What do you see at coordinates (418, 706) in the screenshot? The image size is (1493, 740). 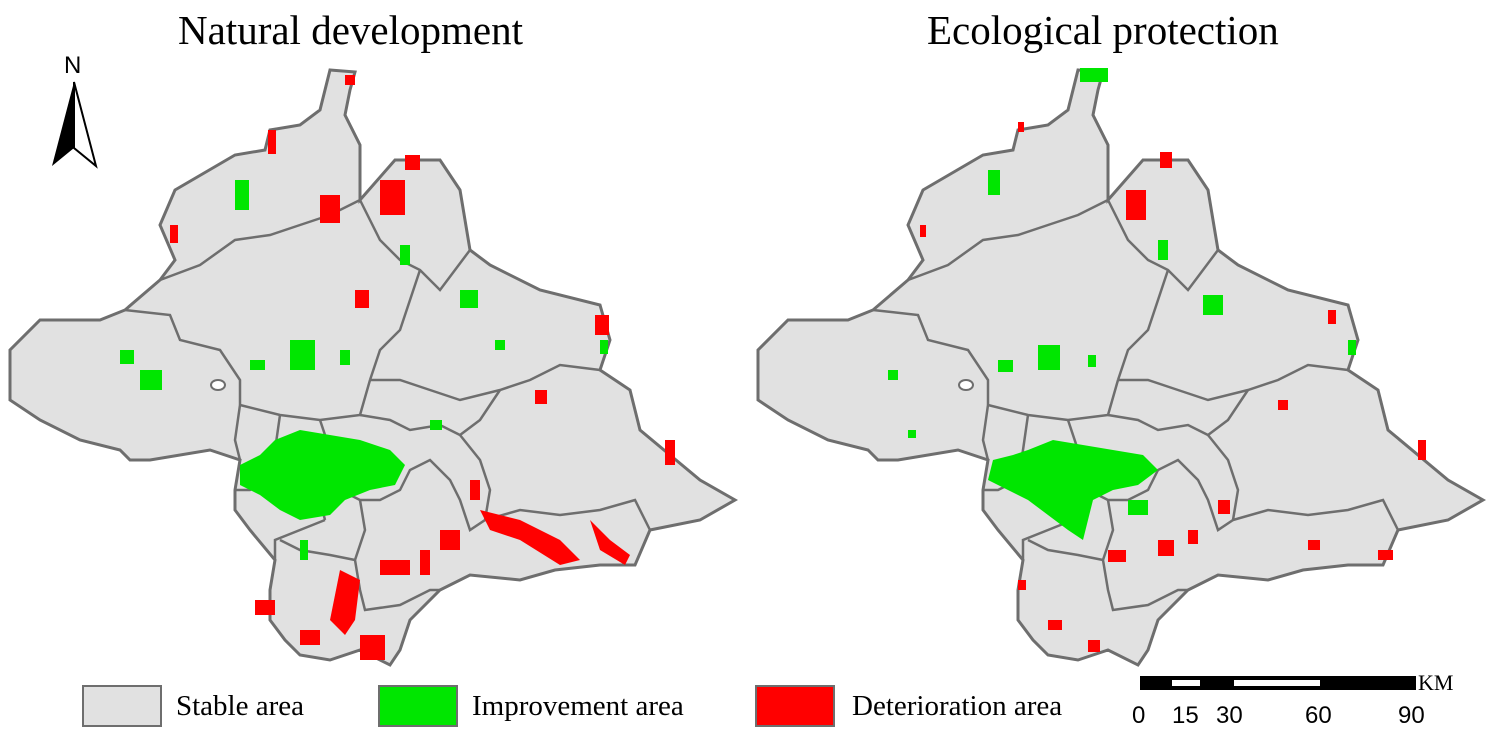 I see `legend-swatch-improvement` at bounding box center [418, 706].